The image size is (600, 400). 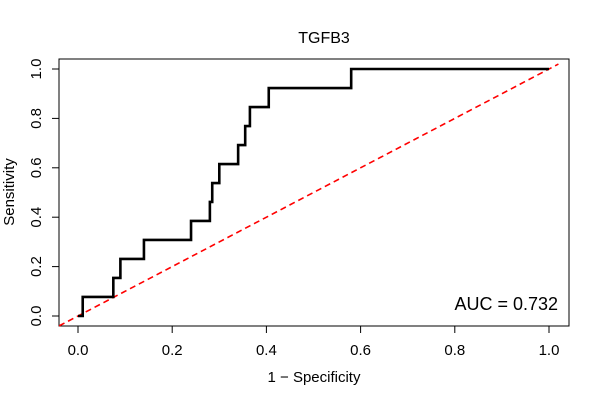 I want to click on x-tick-label: 0.4, so click(x=266, y=350).